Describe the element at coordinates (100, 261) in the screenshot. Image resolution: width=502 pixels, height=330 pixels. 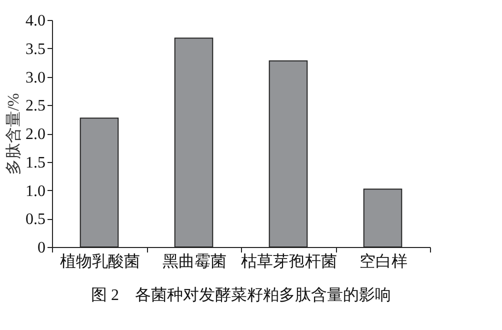
I see `x-tick-label: 植物乳酸菌` at that location.